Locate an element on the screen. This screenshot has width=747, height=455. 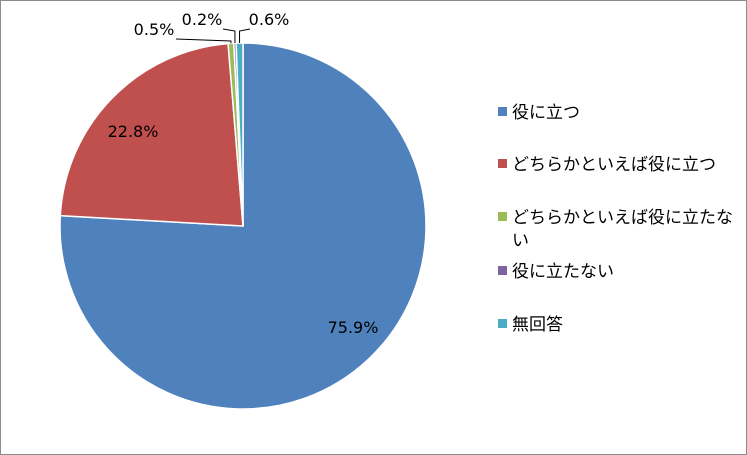
legend-label-2: どちらかといえば役に立つ is located at coordinates (614, 165).